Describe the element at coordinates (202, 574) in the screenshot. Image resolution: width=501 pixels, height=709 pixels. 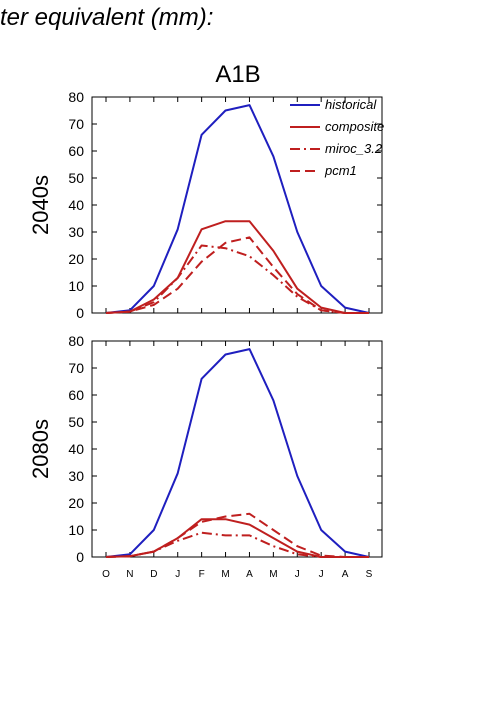
I see `x-tick-label: F` at that location.